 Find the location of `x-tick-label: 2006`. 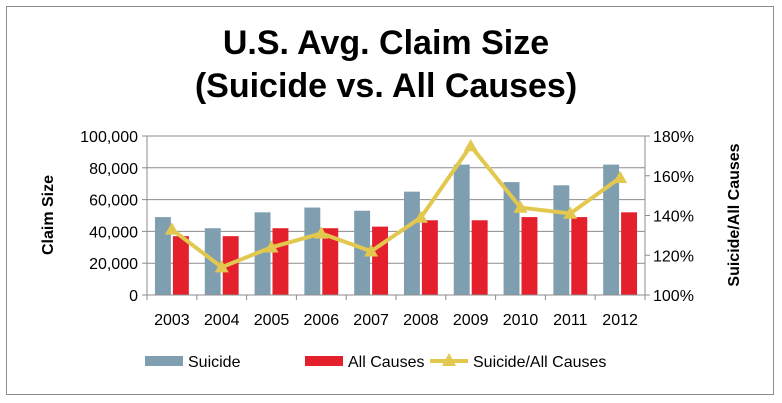

x-tick-label: 2006 is located at coordinates (322, 320).